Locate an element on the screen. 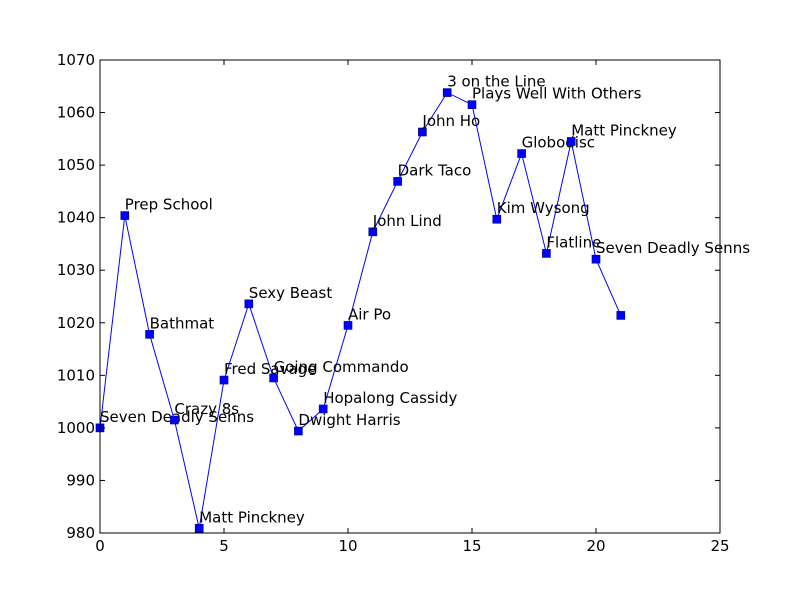 This screenshot has height=600, width=800. point-label: Hopalong Cassidy is located at coordinates (390, 398).